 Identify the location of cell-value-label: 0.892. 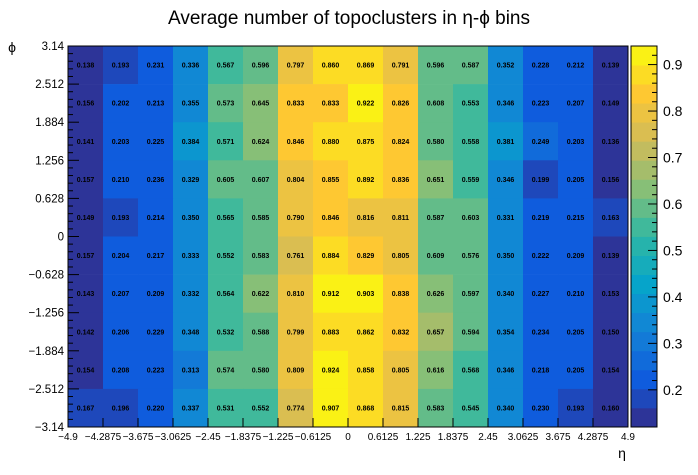
(366, 180).